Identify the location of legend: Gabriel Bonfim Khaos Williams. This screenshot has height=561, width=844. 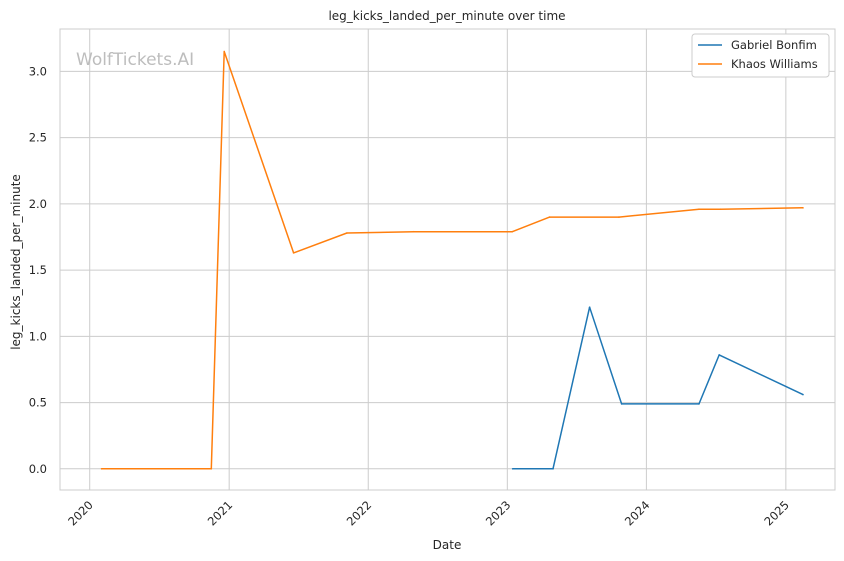
(760, 55).